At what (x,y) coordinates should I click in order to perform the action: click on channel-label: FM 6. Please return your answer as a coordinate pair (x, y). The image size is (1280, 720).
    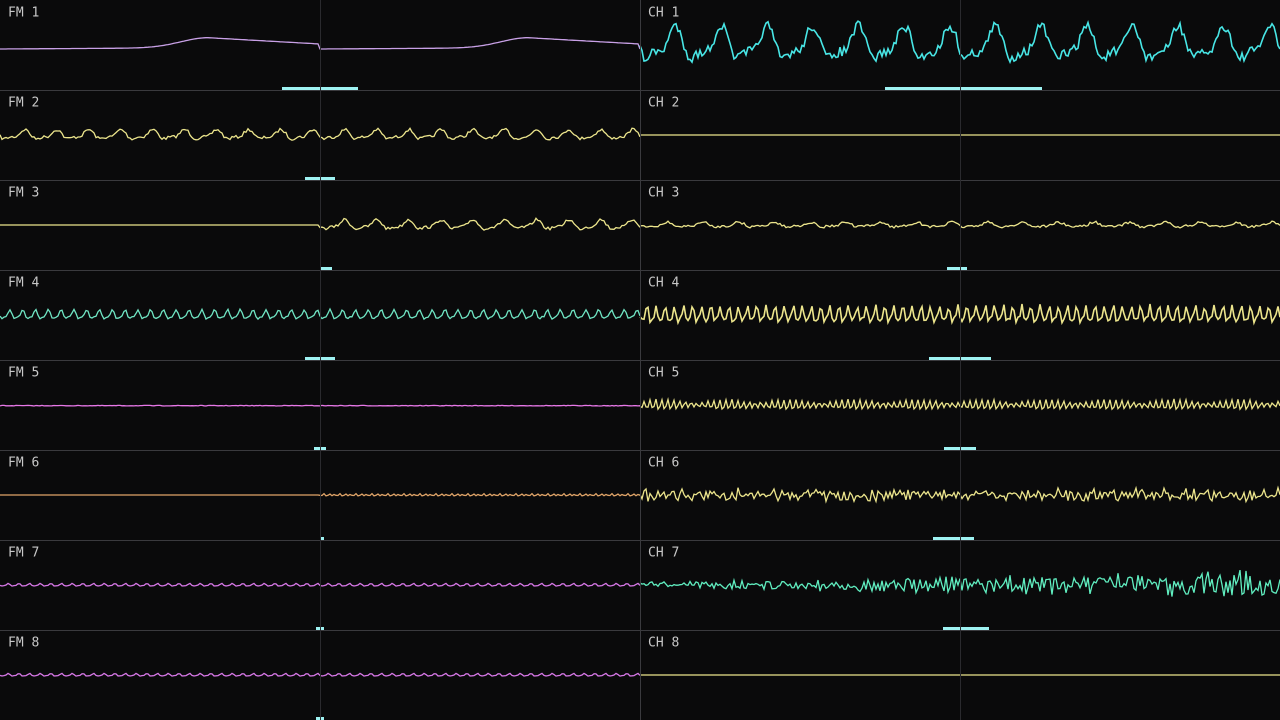
    Looking at the image, I should click on (23, 463).